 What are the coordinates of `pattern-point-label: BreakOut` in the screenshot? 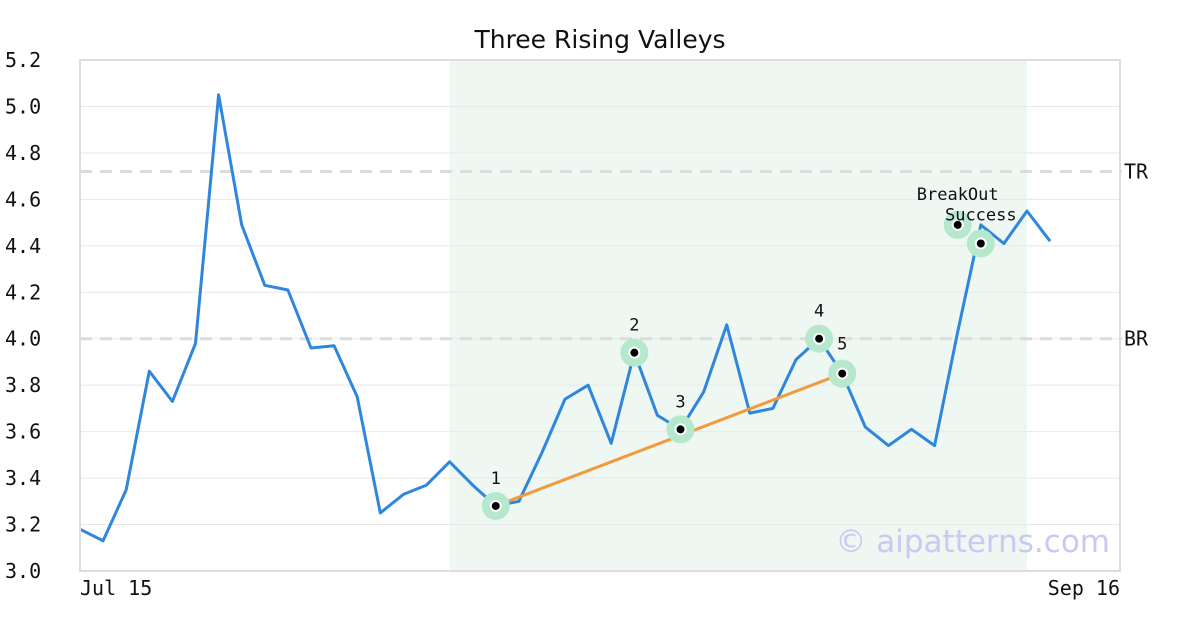 It's located at (958, 195).